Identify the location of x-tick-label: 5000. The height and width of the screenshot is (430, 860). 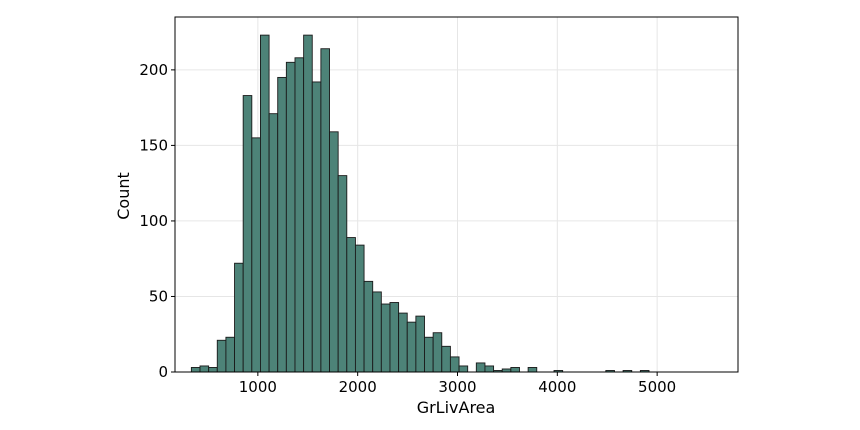
(657, 387).